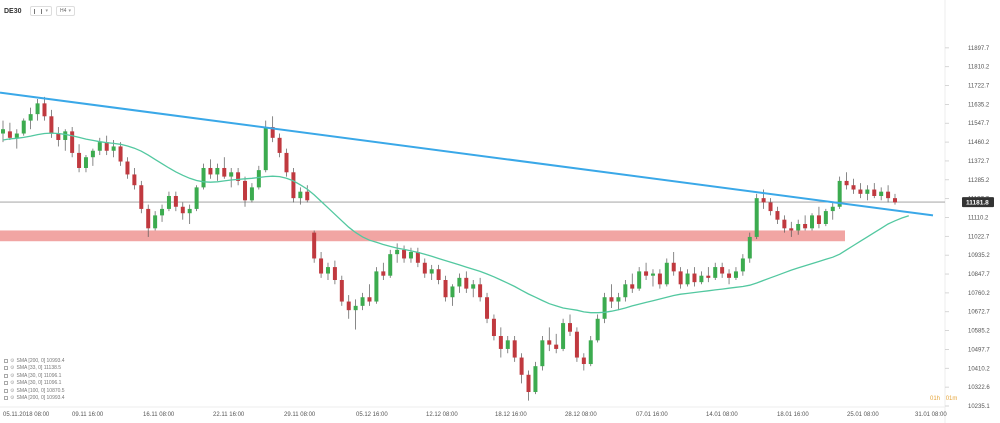 The image size is (1000, 423). I want to click on legend-item: ⚙ SMA [100, 0] 10870.5, so click(34, 391).